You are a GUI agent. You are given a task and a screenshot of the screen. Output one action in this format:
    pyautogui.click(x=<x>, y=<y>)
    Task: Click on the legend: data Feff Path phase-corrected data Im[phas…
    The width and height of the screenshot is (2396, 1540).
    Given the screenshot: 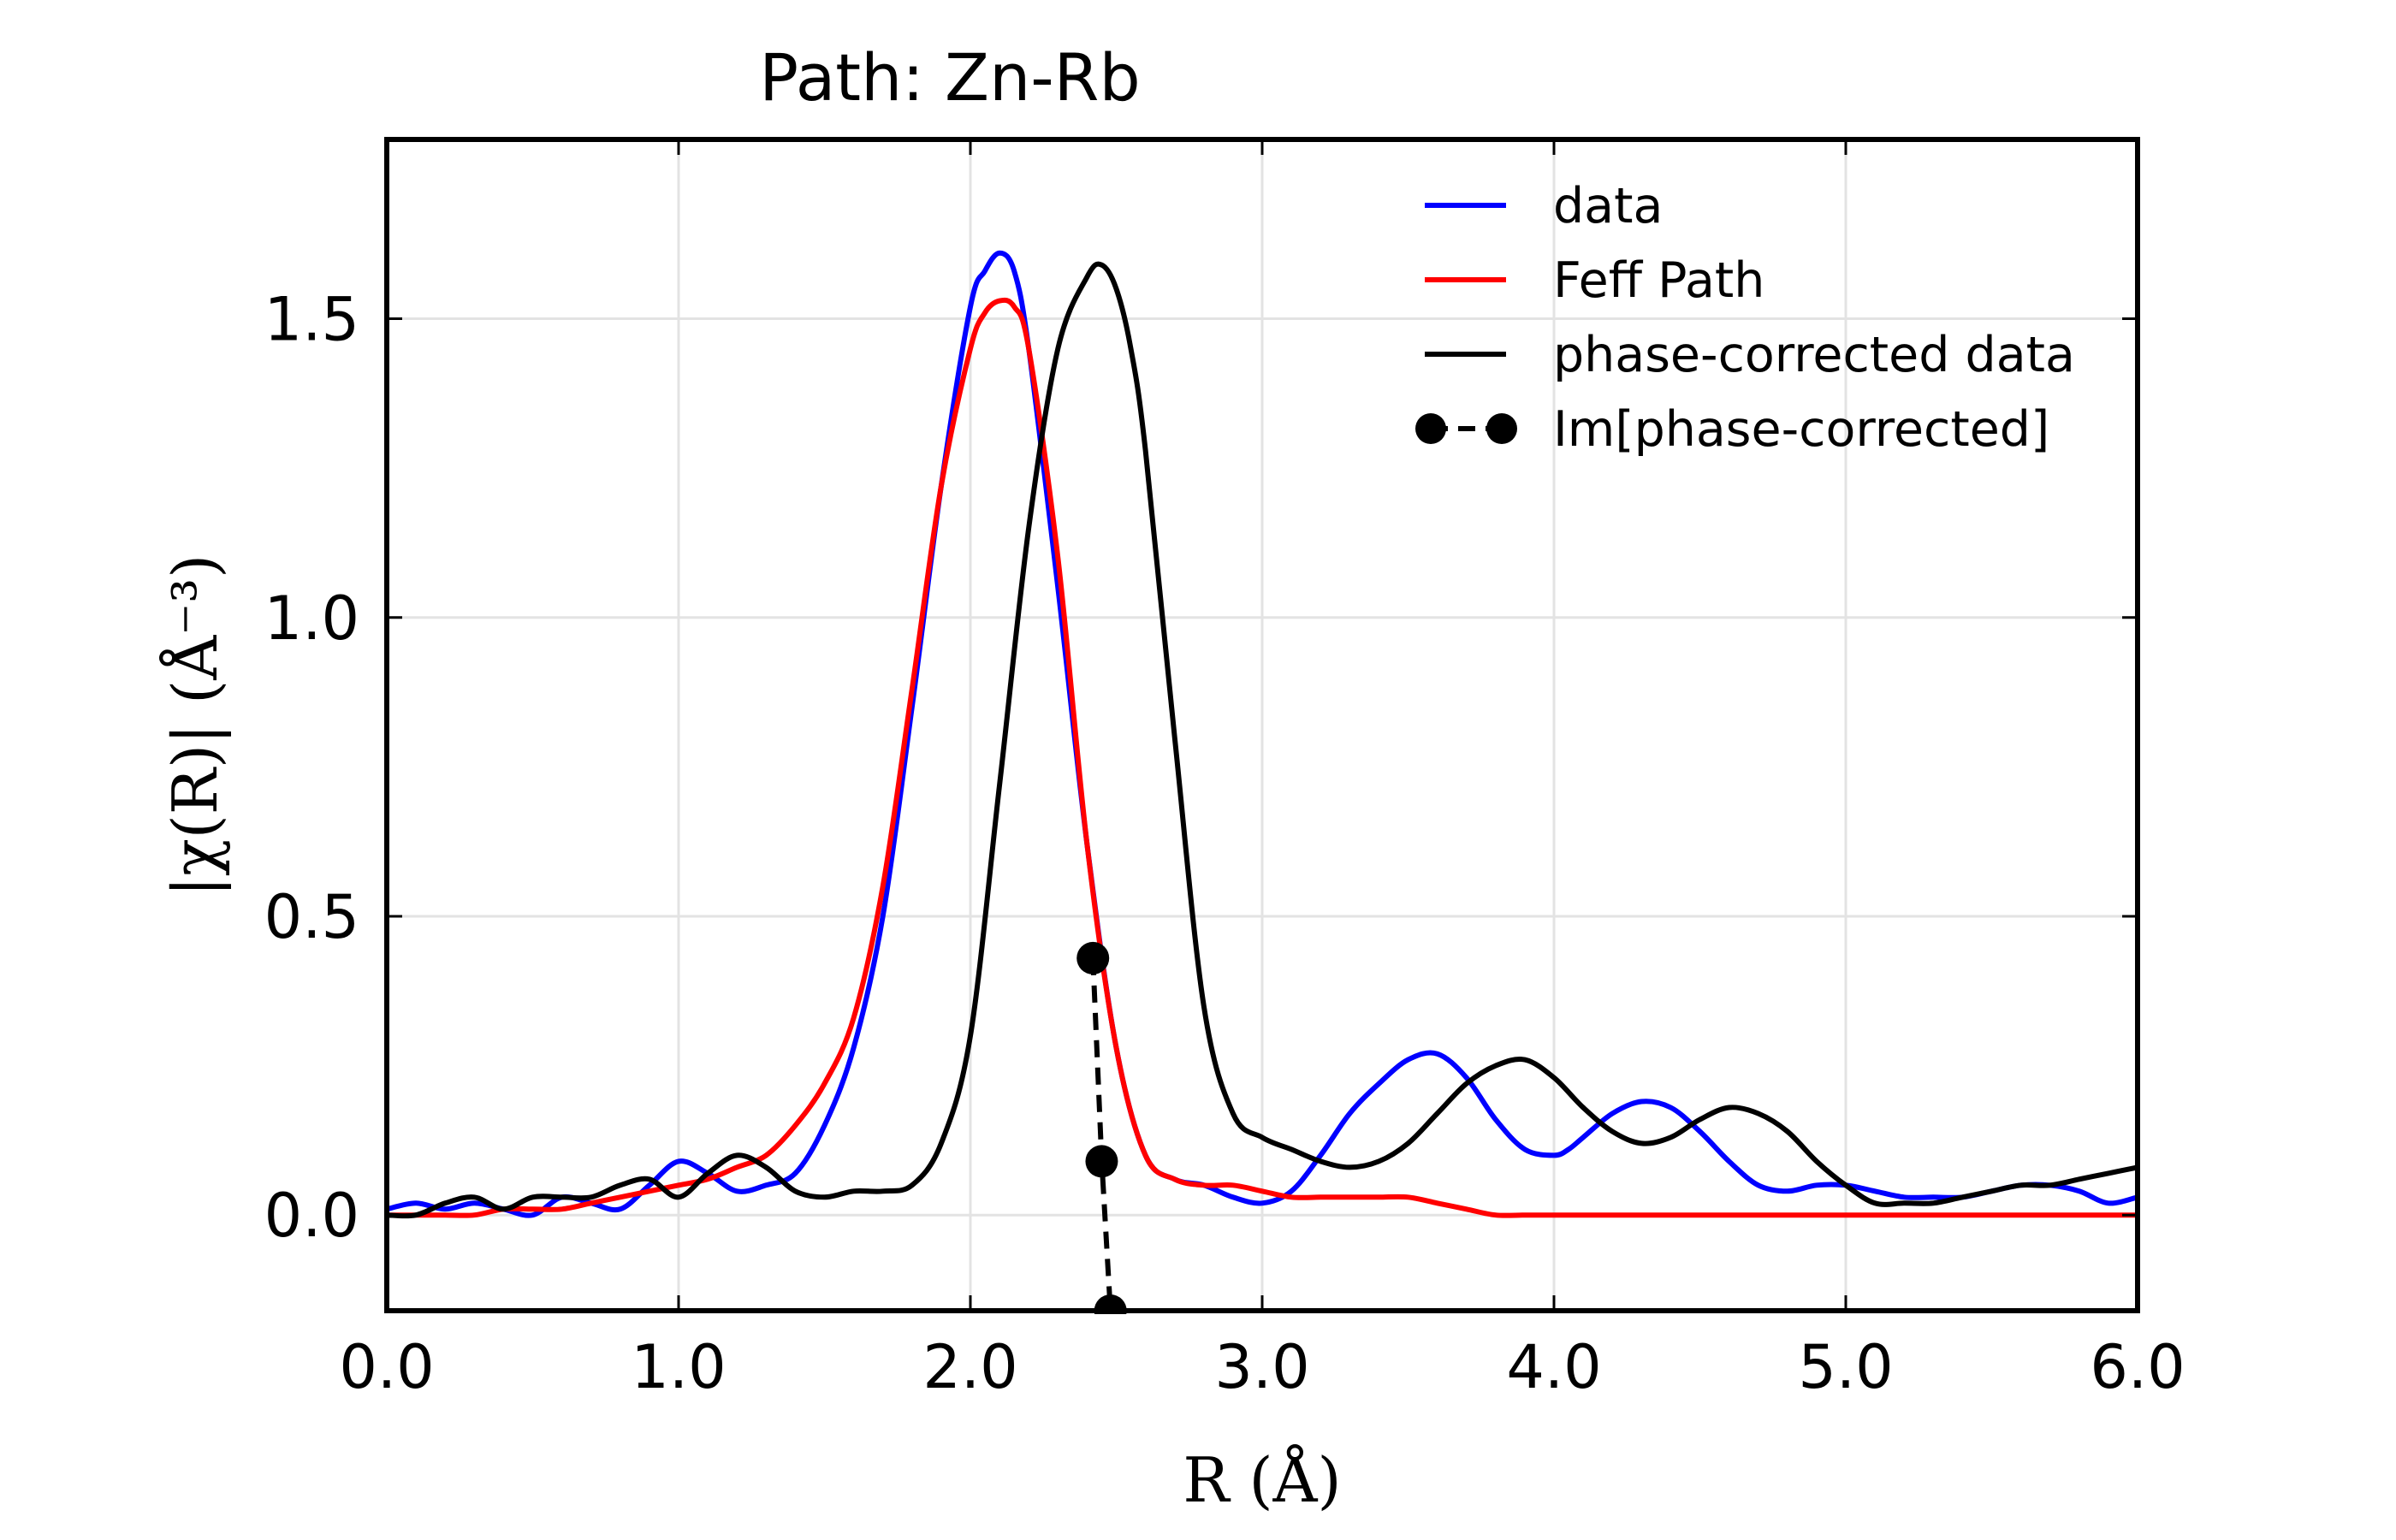 What is the action you would take?
    pyautogui.click(x=1745, y=318)
    